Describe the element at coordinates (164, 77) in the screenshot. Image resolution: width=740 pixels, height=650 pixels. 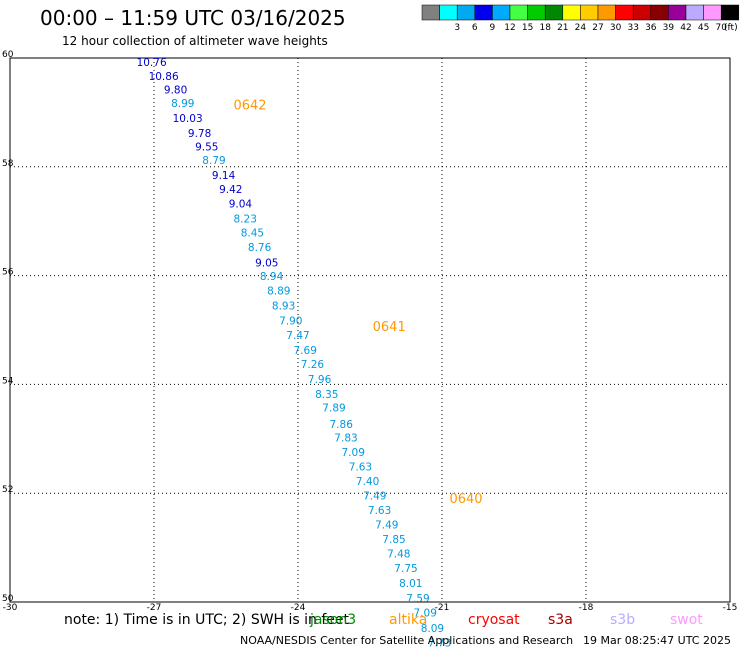
I see `data-point-label: 10.86` at that location.